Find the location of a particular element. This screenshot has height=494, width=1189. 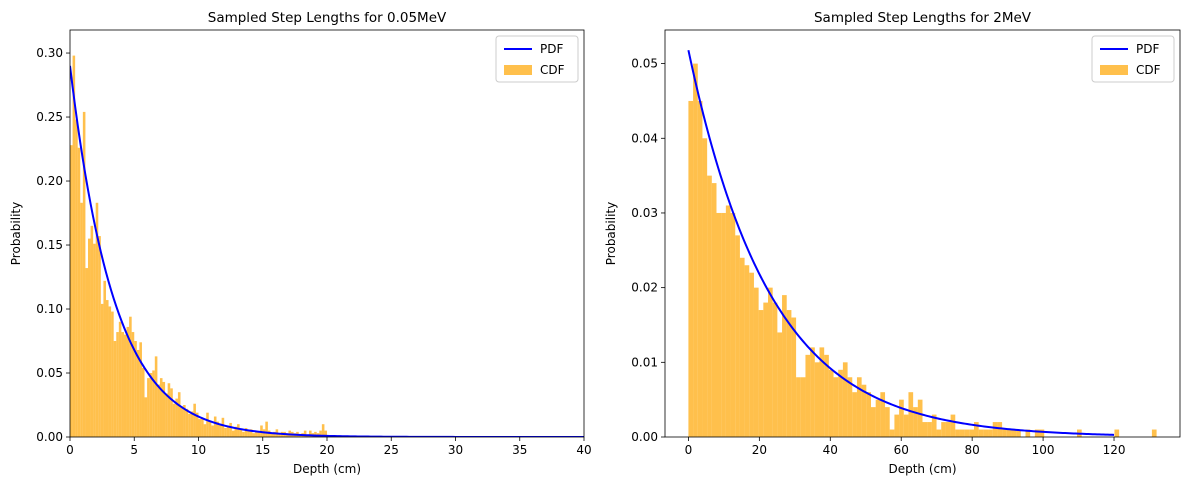

legend-patch-swatch is located at coordinates (1114, 70).